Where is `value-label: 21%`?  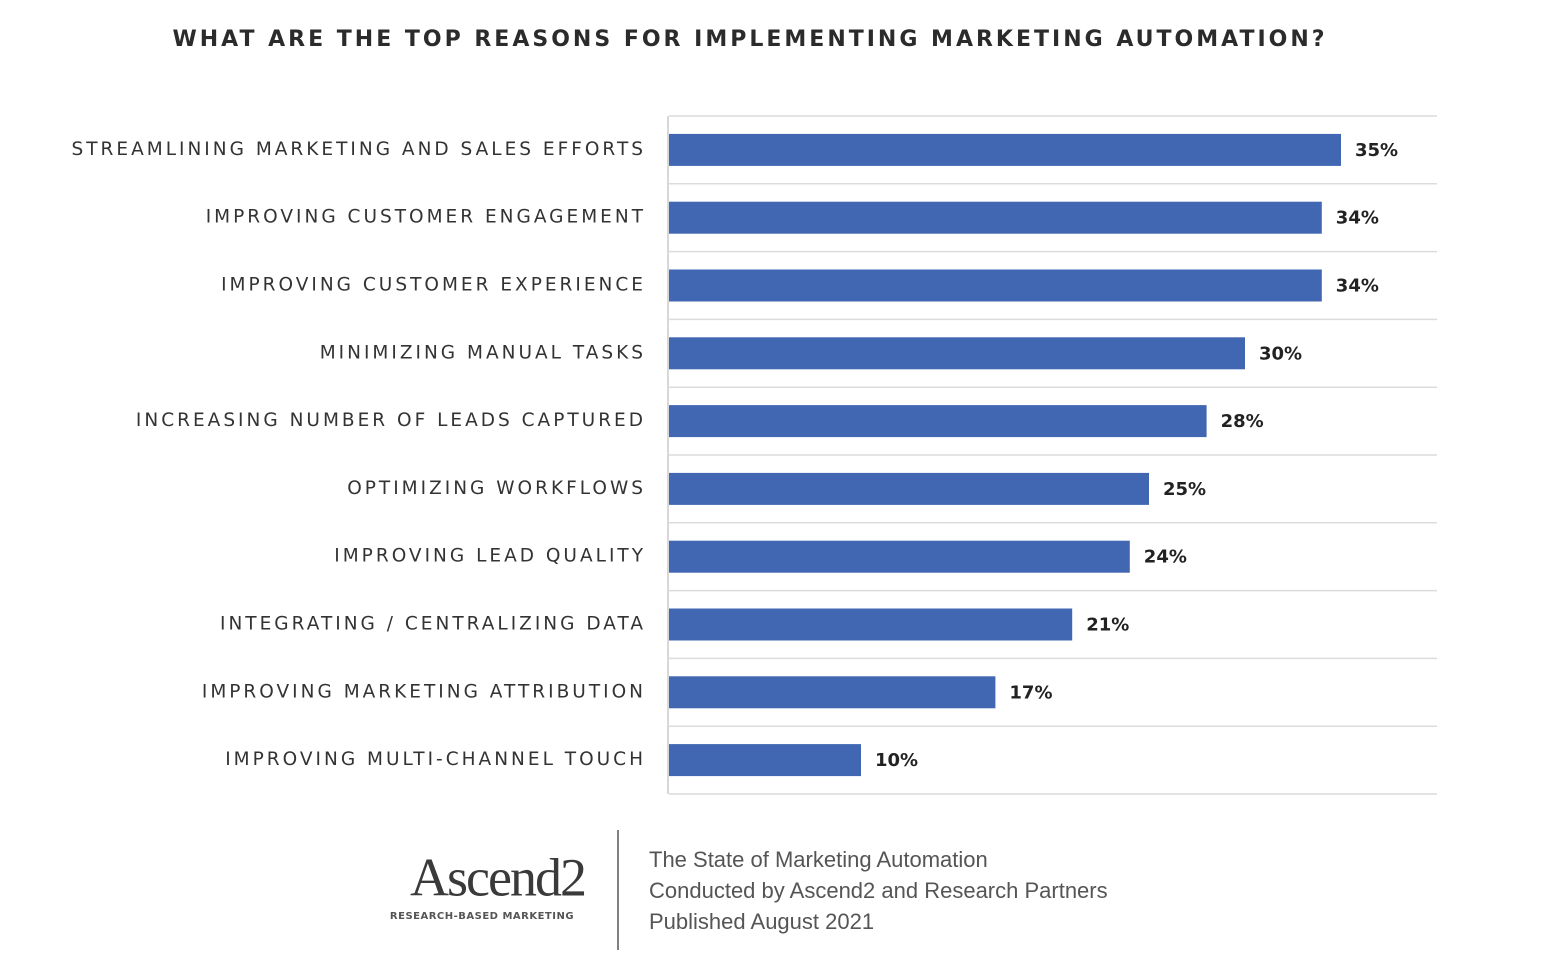
value-label: 21% is located at coordinates (1107, 625).